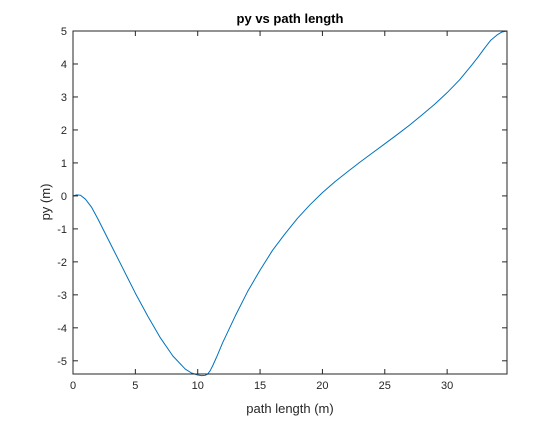 This screenshot has width=560, height=425. I want to click on x-tick-label: 25, so click(385, 386).